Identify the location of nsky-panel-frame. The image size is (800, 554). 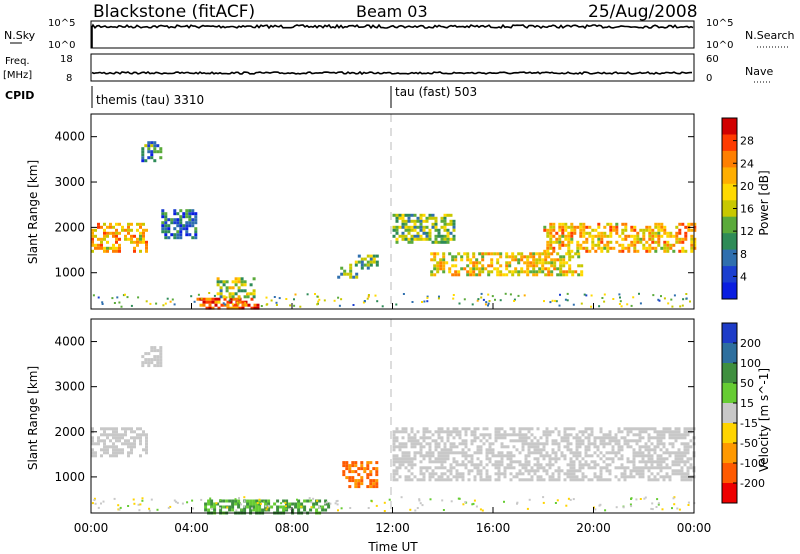
(392, 34).